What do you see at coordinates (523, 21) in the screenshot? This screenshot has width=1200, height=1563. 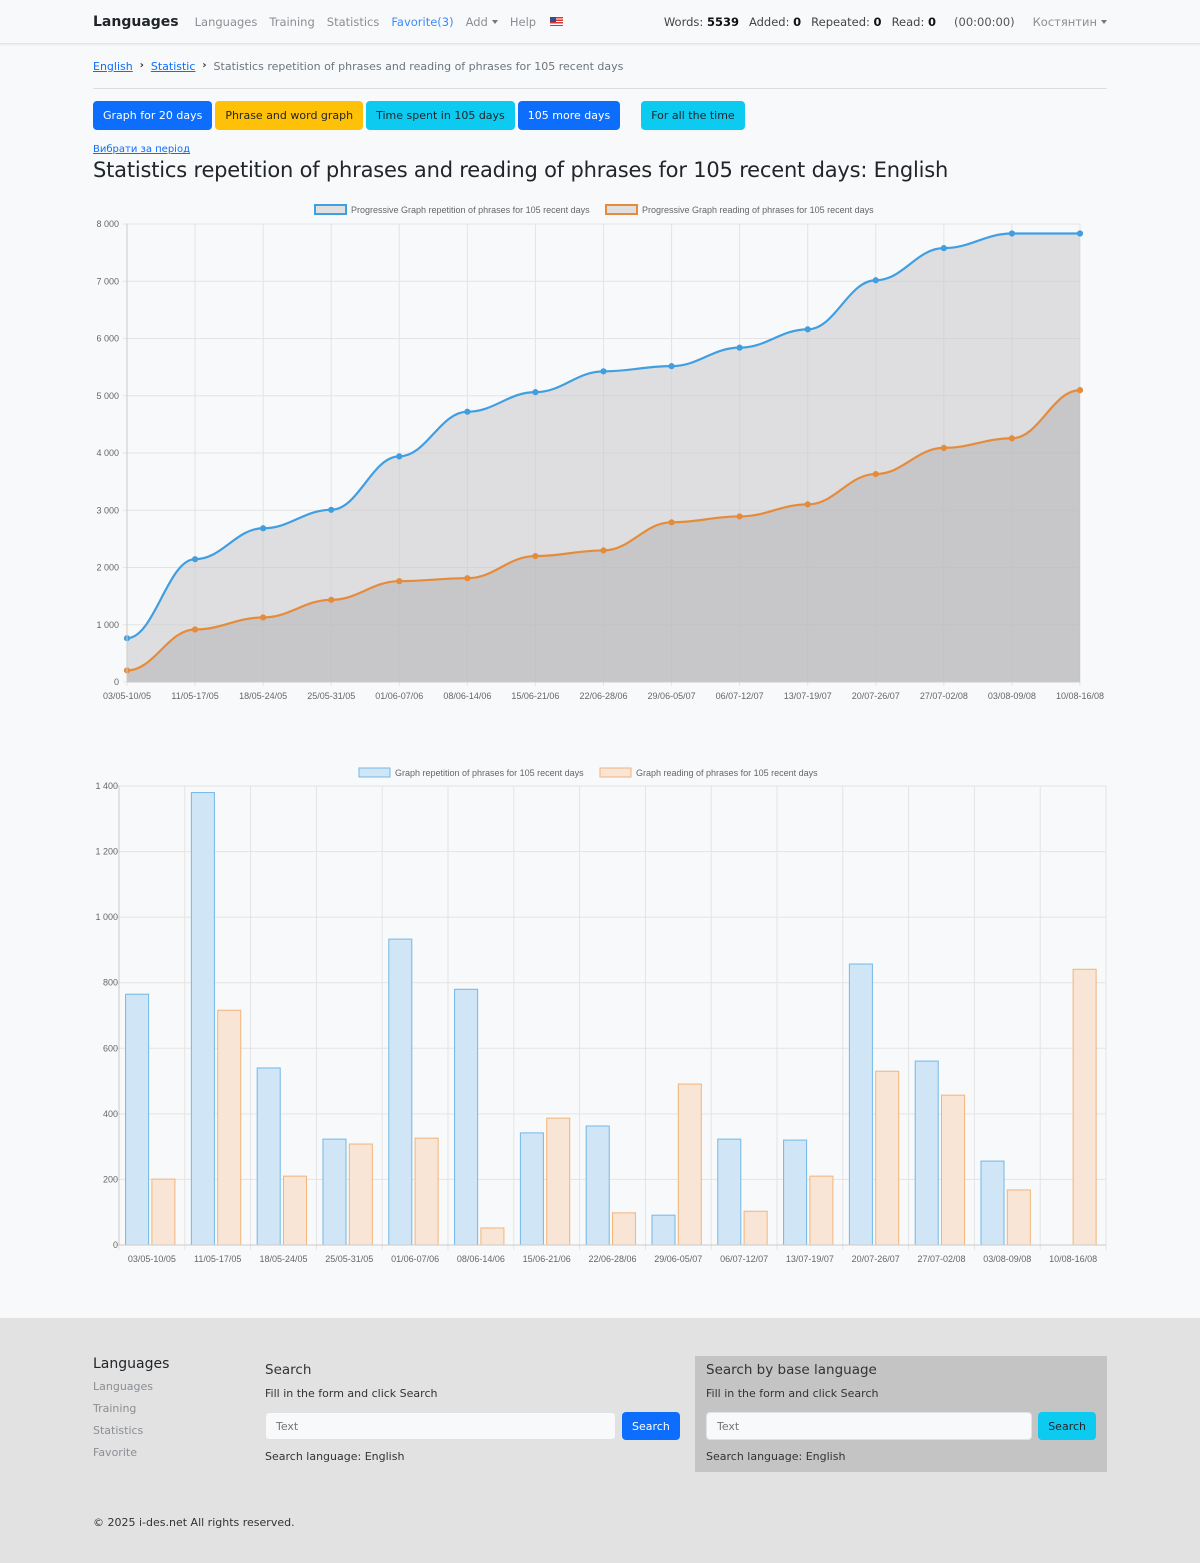 I see `nav-help: Help` at bounding box center [523, 21].